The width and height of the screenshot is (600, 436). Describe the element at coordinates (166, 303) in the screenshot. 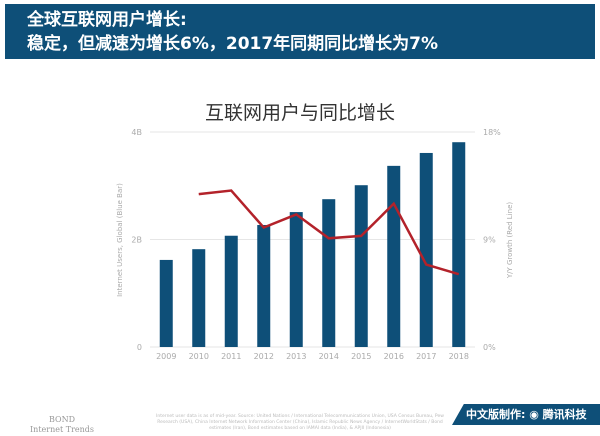

I see `bar-2009` at that location.